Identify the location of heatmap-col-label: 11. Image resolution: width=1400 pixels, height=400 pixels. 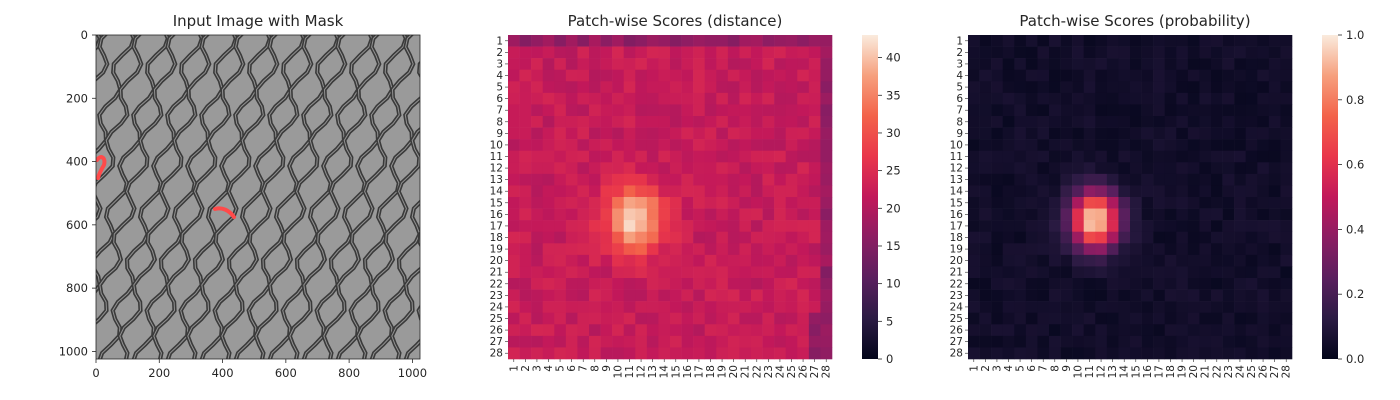
(1090, 371).